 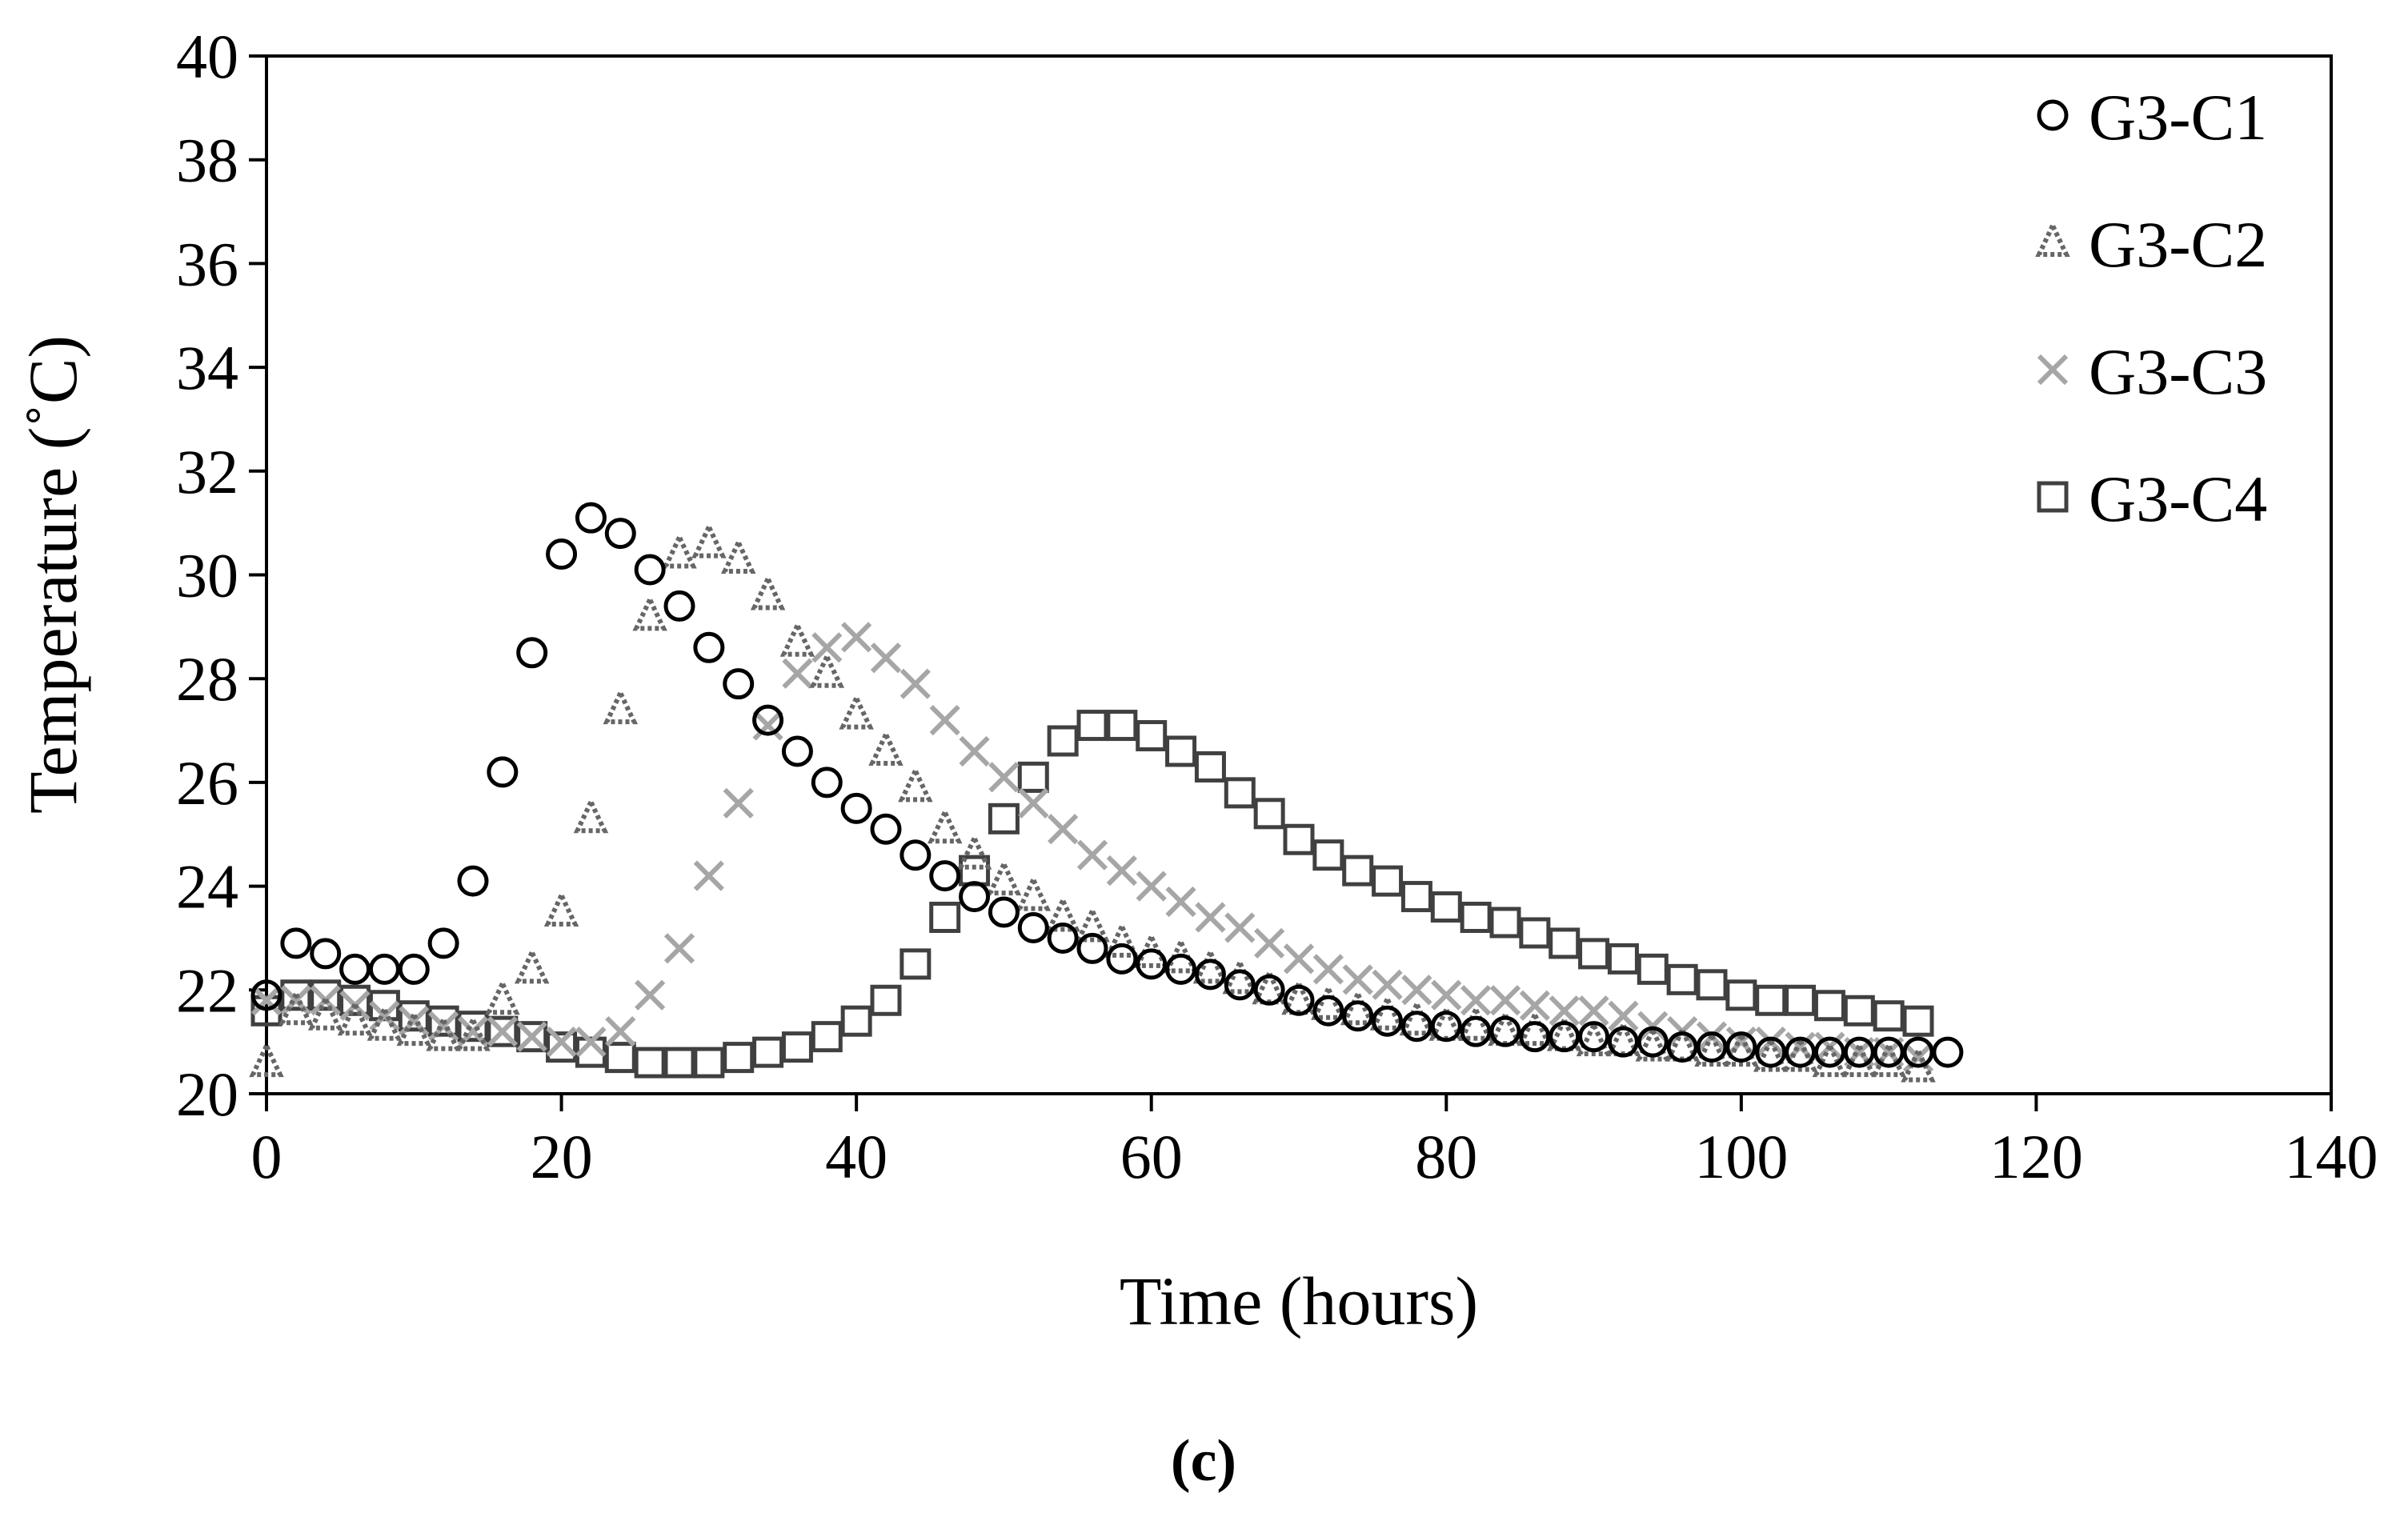 What do you see at coordinates (207, 56) in the screenshot?
I see `y-tick-label: 40` at bounding box center [207, 56].